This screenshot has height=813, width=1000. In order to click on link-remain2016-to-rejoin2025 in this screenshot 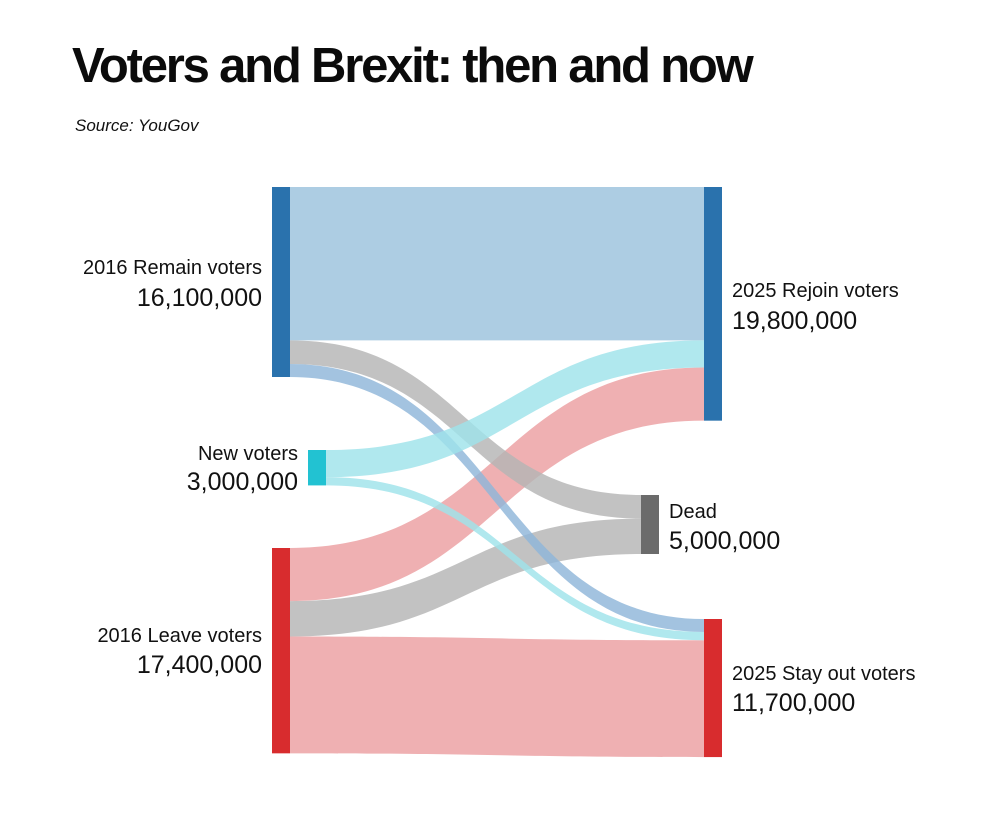, I will do `click(497, 264)`.